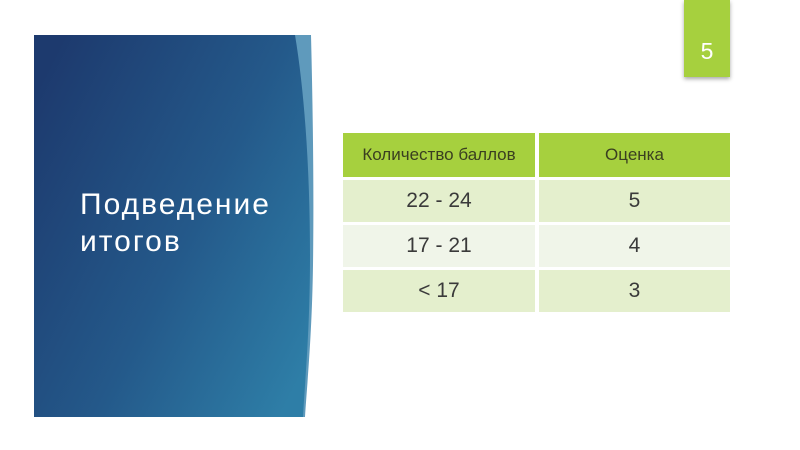 The width and height of the screenshot is (800, 450). What do you see at coordinates (634, 291) in the screenshot?
I see `table-cell-grade: 3` at bounding box center [634, 291].